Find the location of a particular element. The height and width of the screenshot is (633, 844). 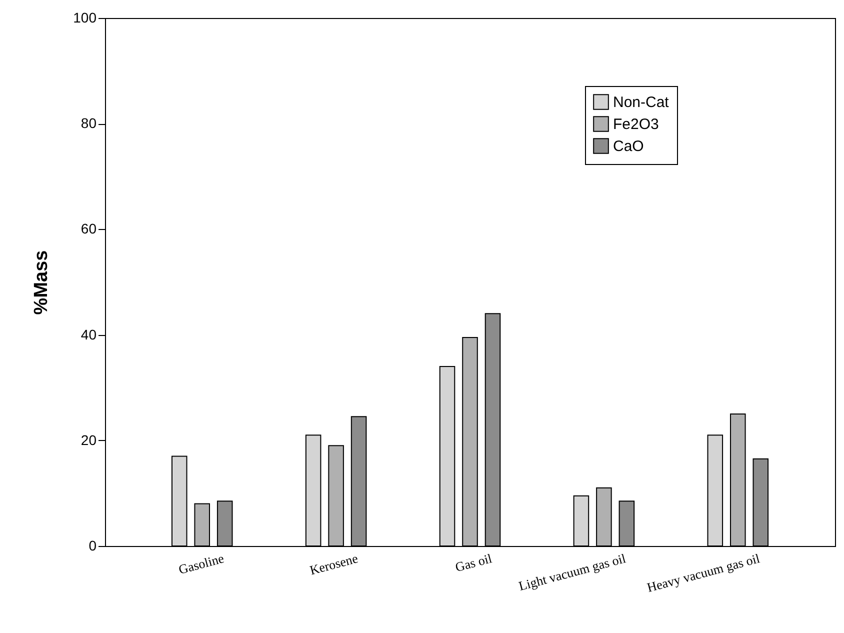

y-tick-label: 100 is located at coordinates (85, 18).